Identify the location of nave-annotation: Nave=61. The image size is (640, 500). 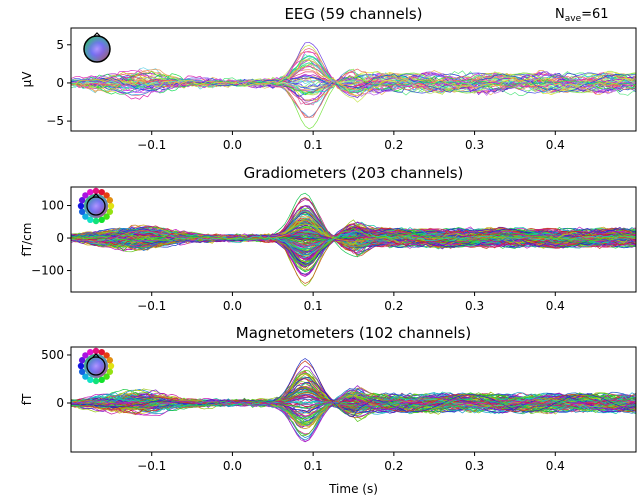
(582, 15).